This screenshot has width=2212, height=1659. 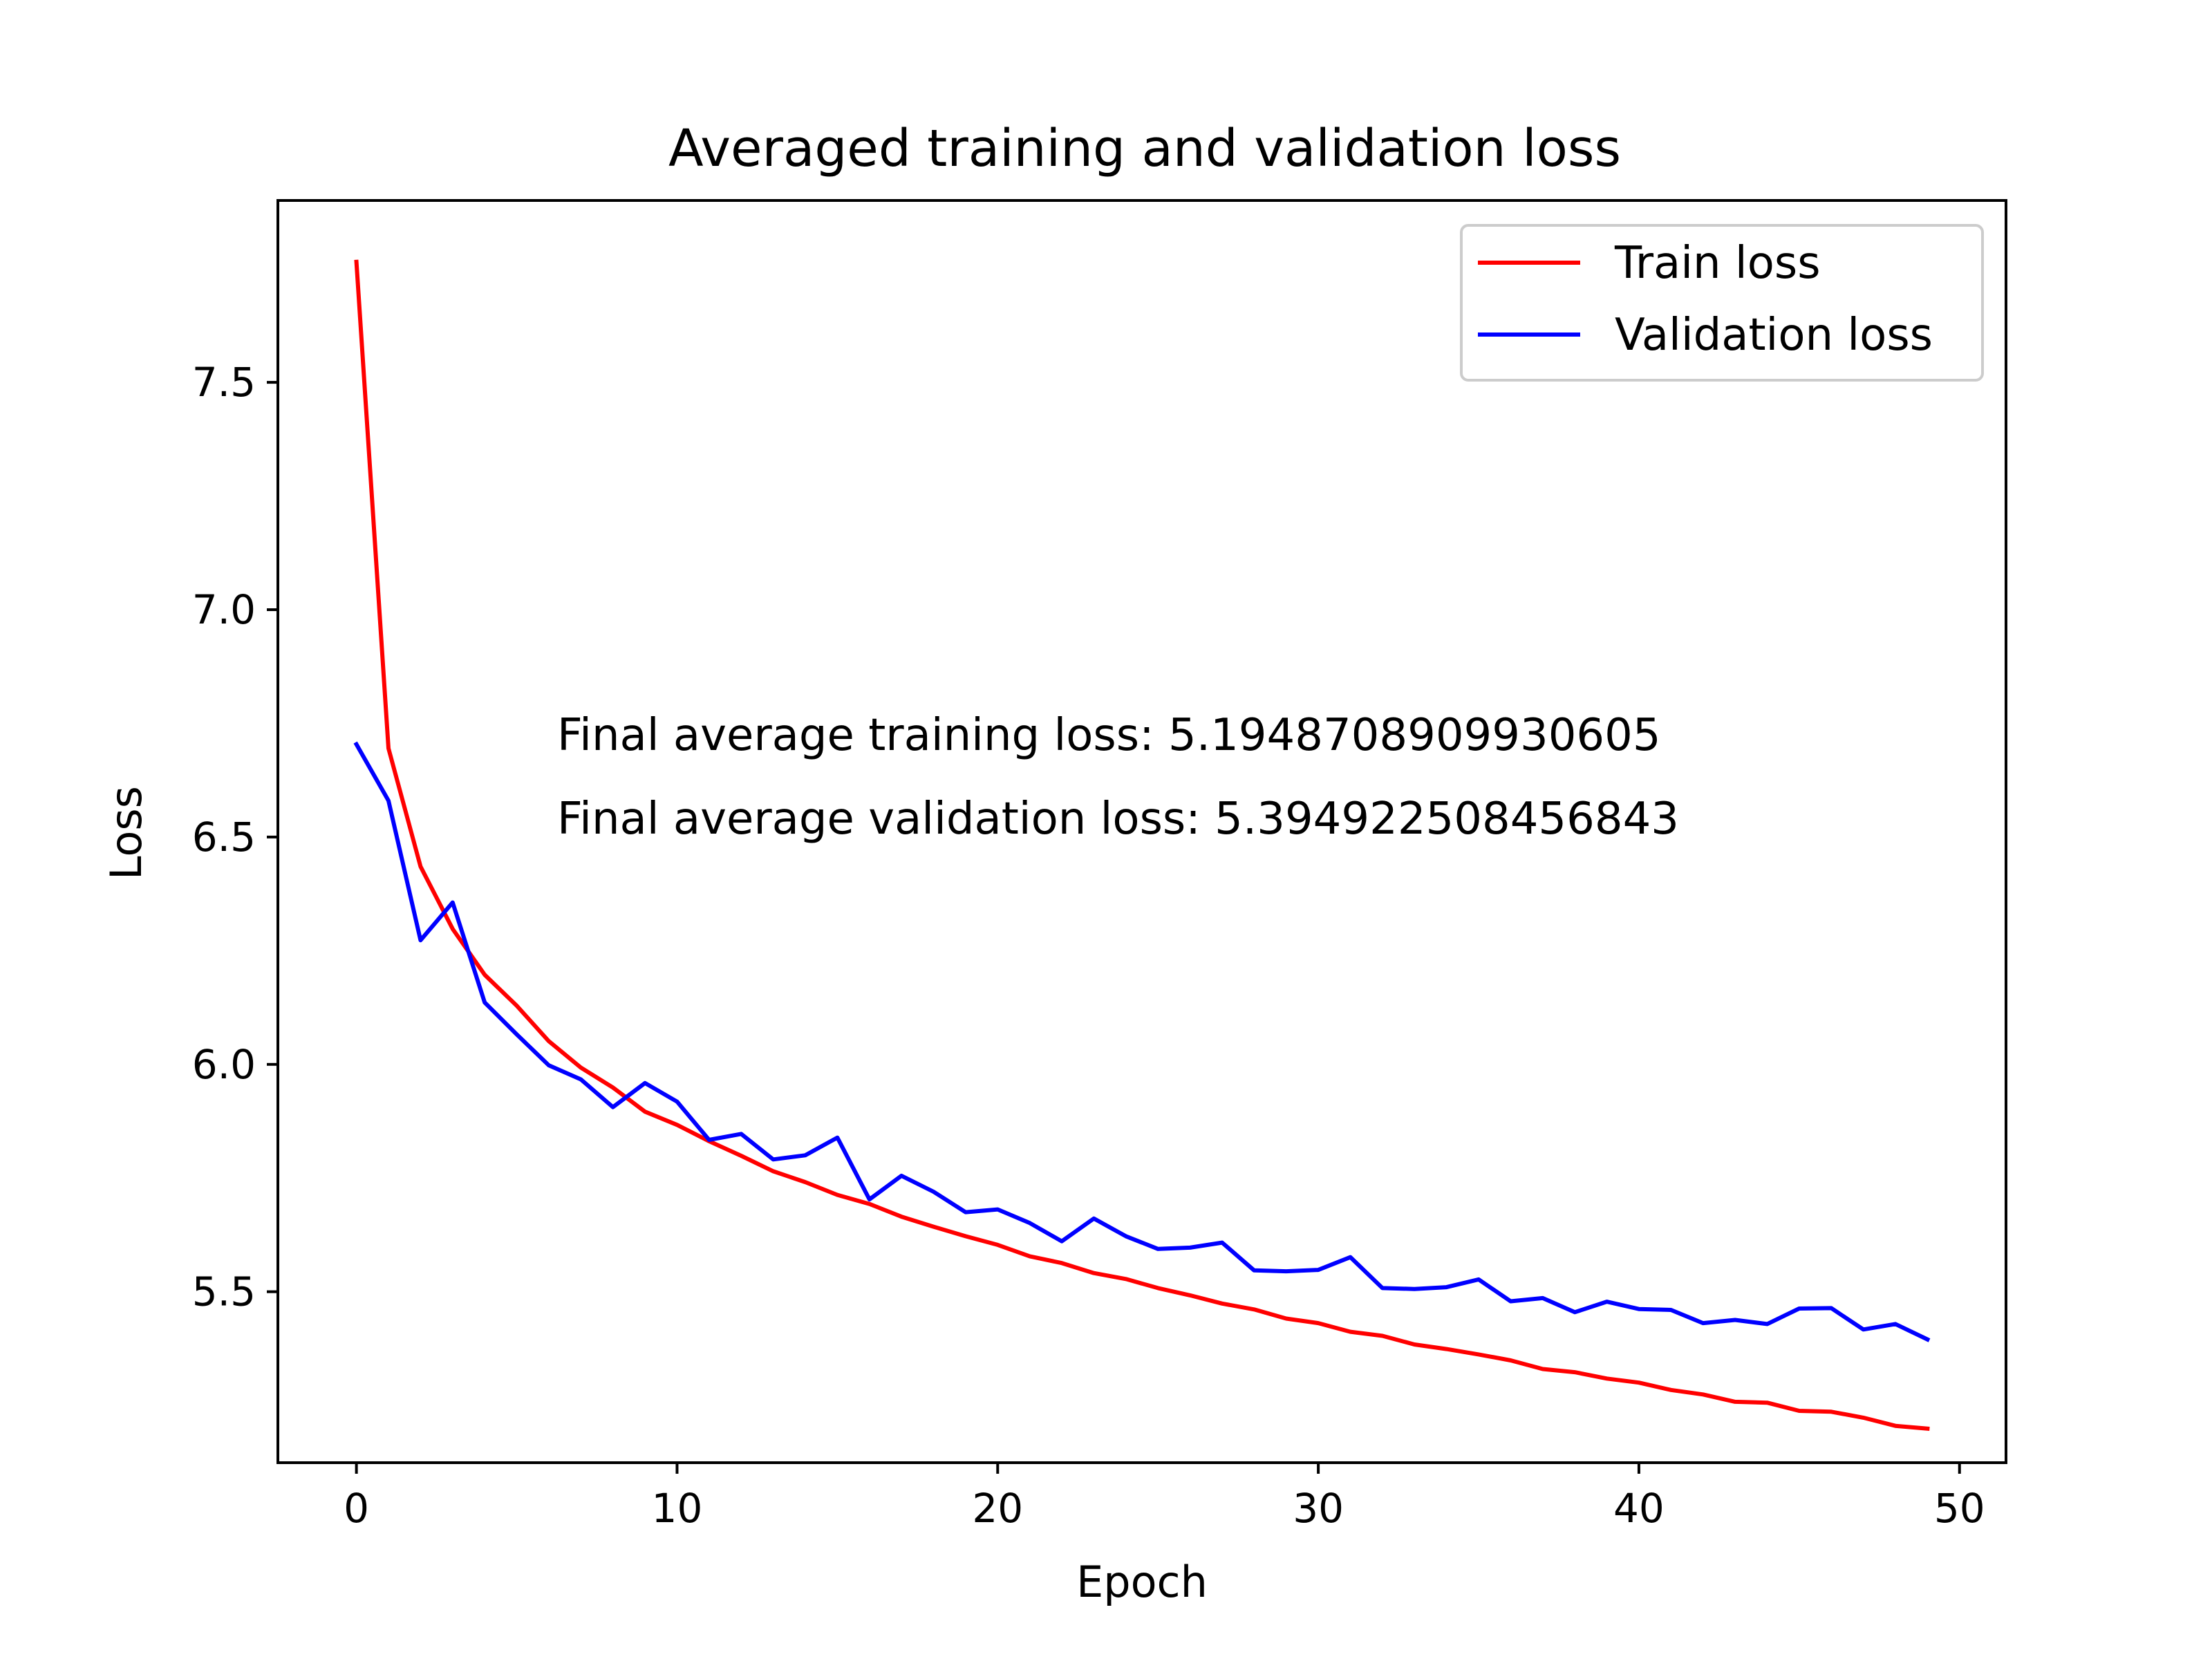 I want to click on x-tick-label: 30, so click(x=1318, y=1508).